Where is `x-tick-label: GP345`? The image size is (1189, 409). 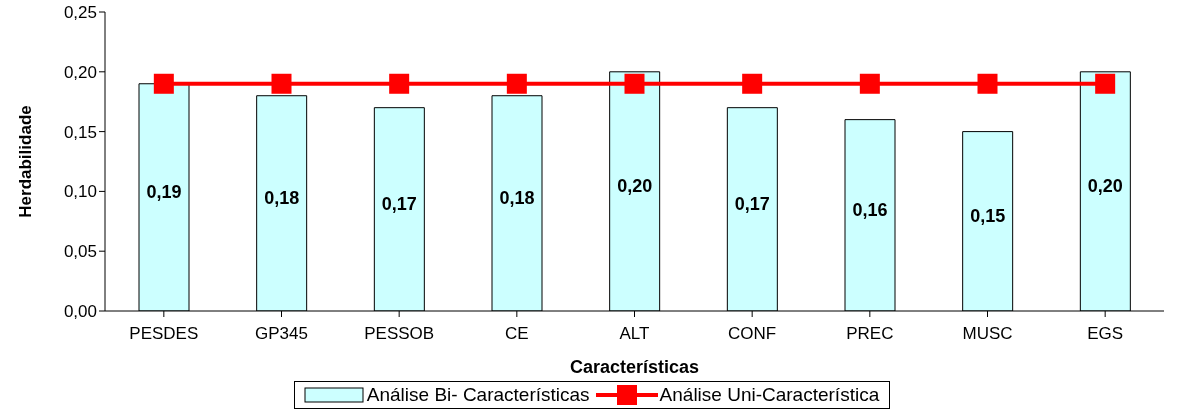
x-tick-label: GP345 is located at coordinates (281, 334).